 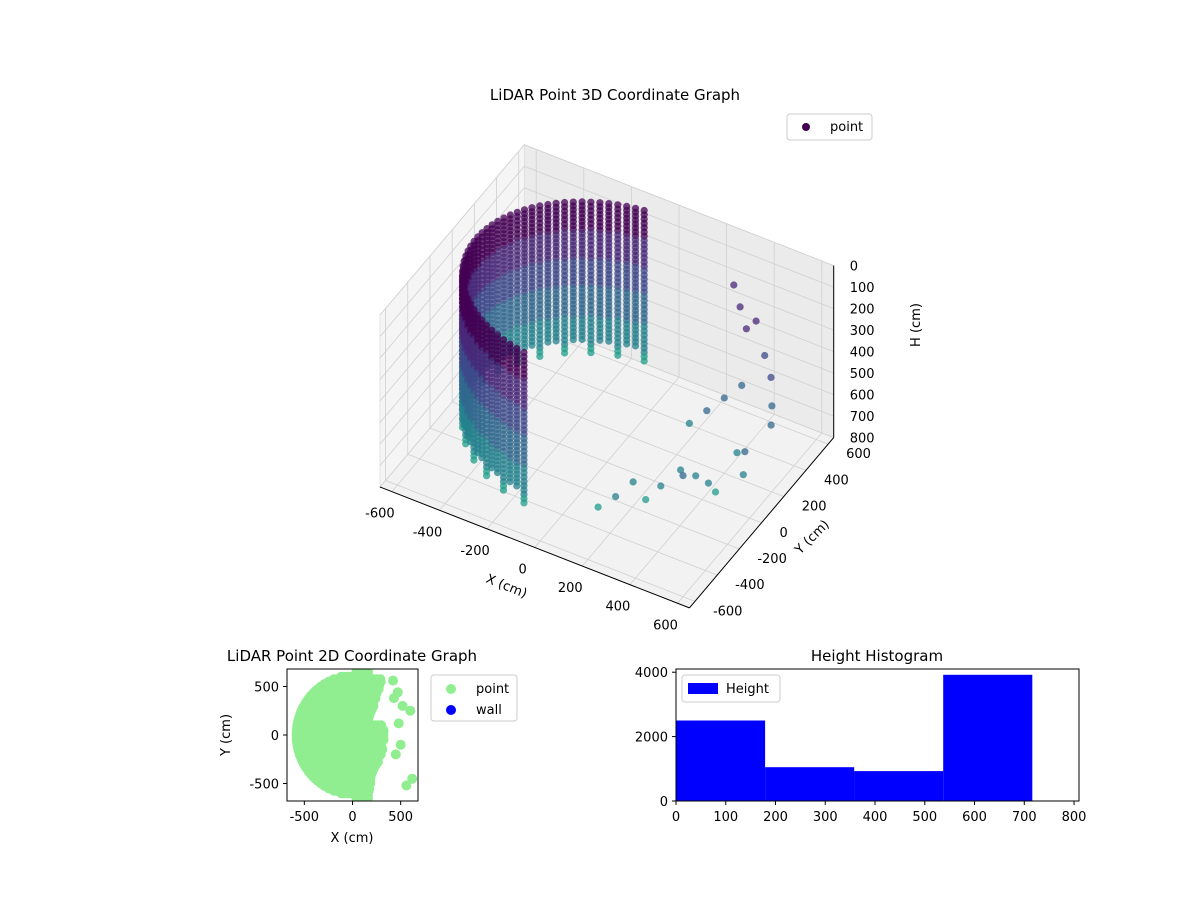 I want to click on chart3d-ztick-label: 800, so click(x=862, y=439).